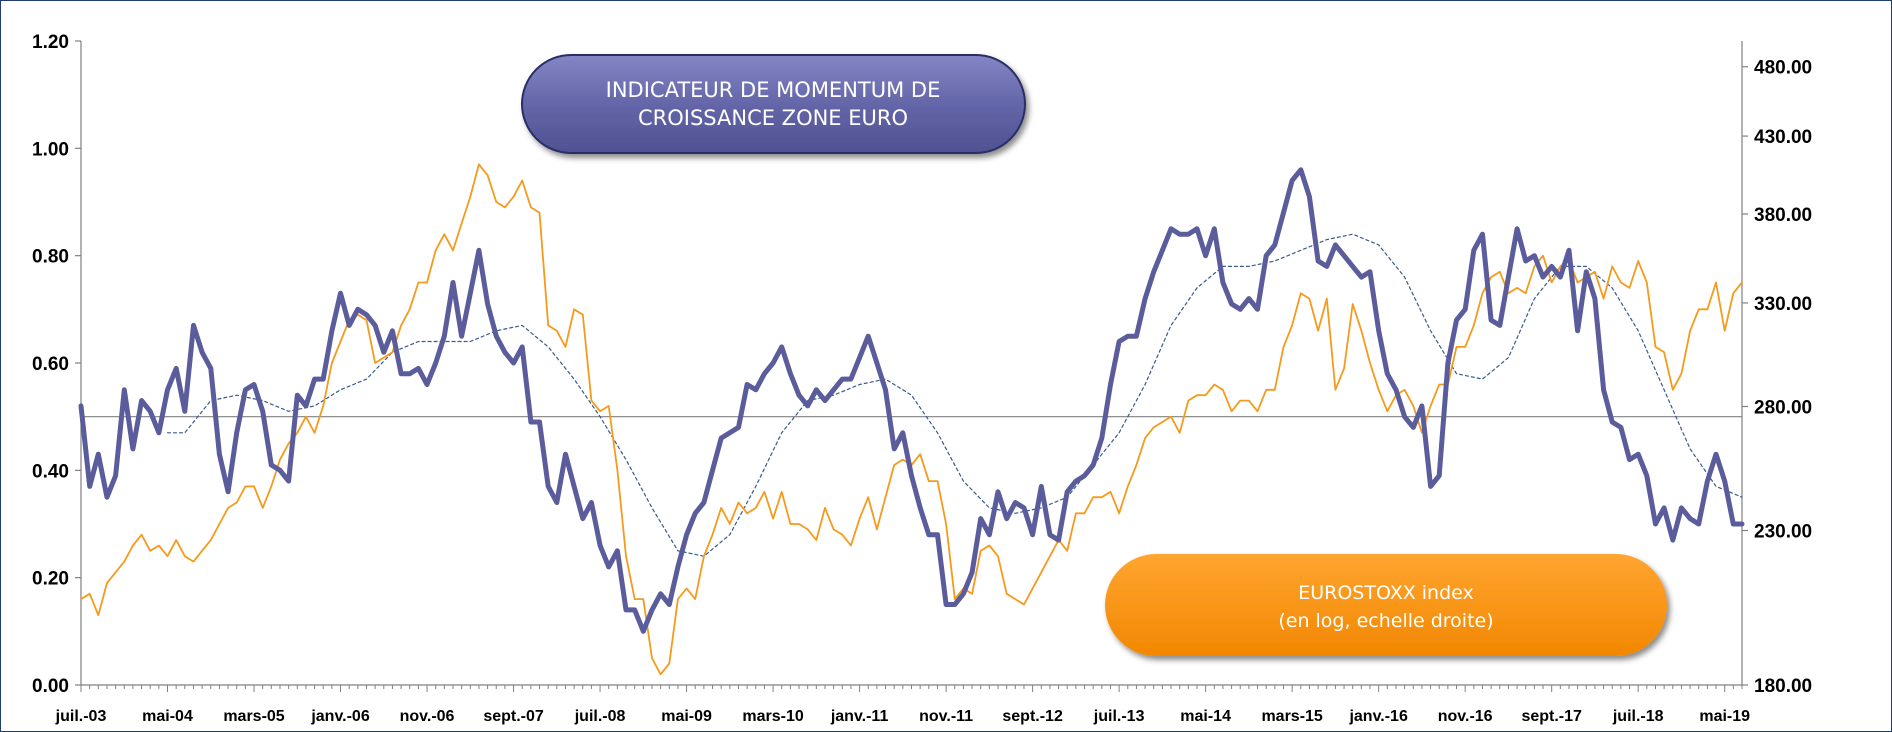  What do you see at coordinates (1783, 407) in the screenshot?
I see `right-tick-label: 280.00` at bounding box center [1783, 407].